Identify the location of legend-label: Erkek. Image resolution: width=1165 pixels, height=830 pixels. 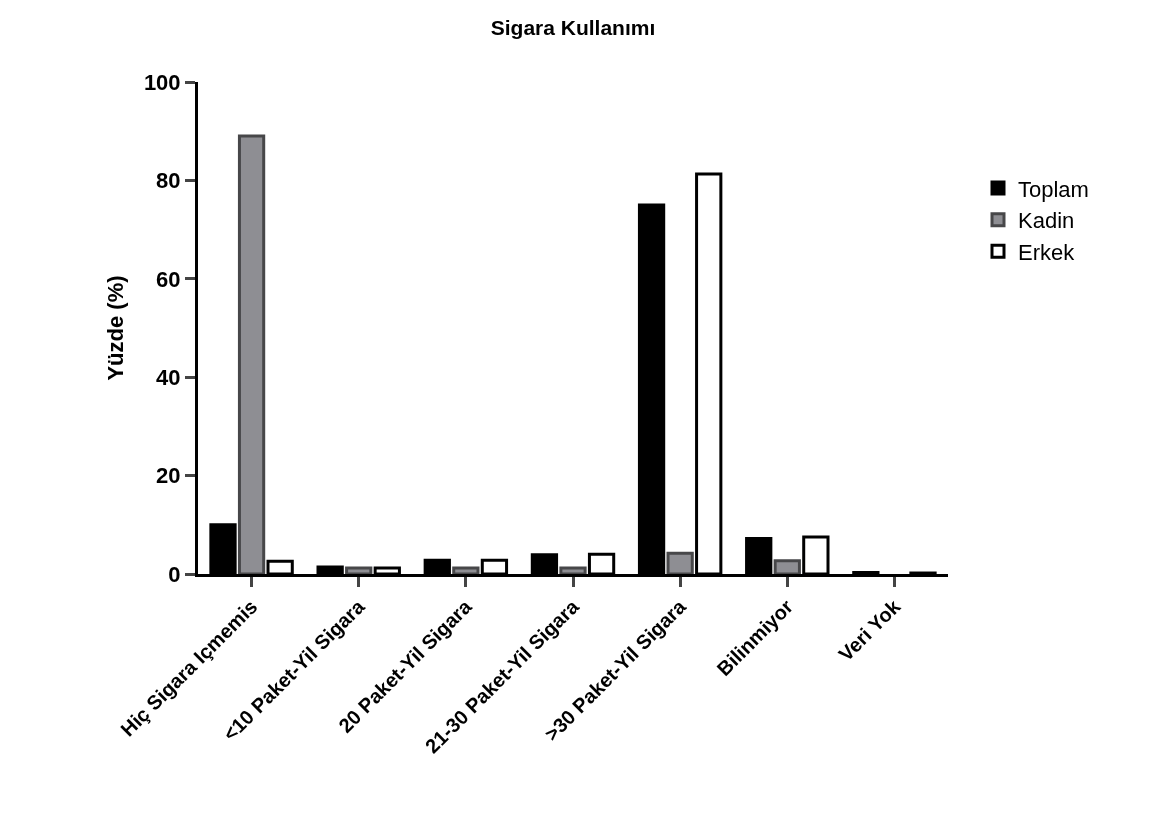
(1047, 252).